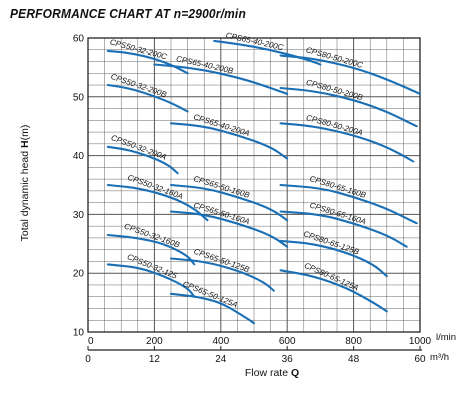 The height and width of the screenshot is (400, 473). What do you see at coordinates (138, 49) in the screenshot?
I see `curve-label: CPS50-32-200C` at bounding box center [138, 49].